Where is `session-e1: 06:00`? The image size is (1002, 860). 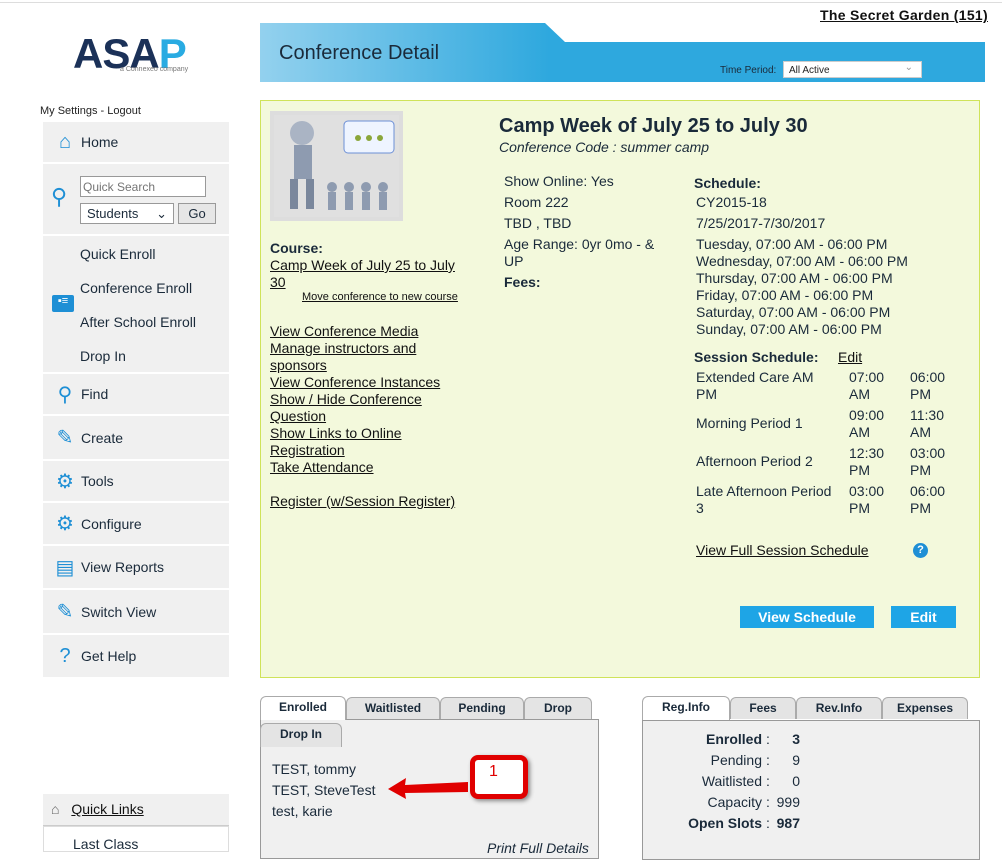
session-e1: 06:00 is located at coordinates (928, 377).